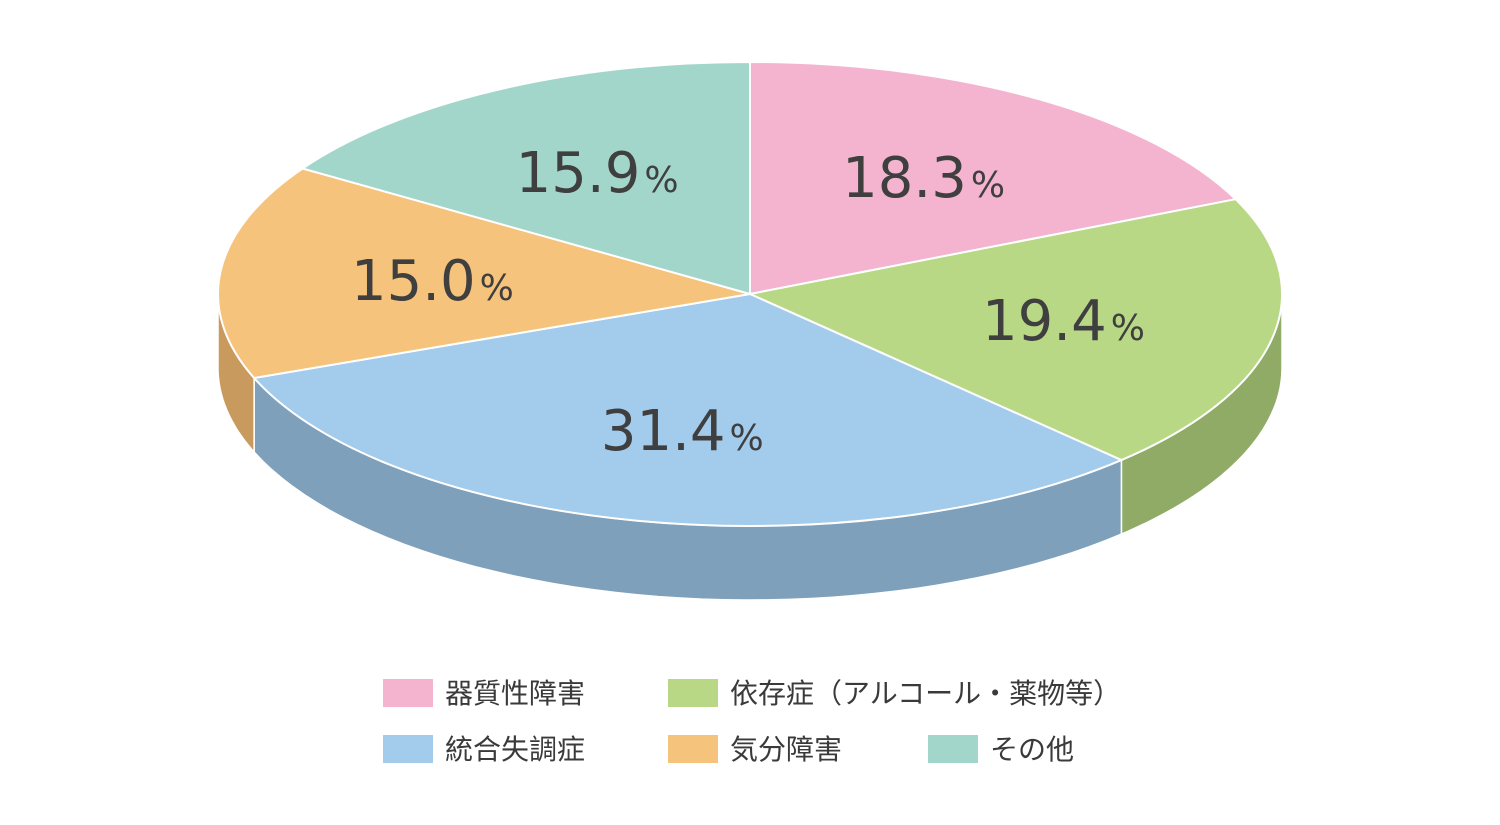  Describe the element at coordinates (578, 173) in the screenshot. I see `slice-value-number: 15.9` at that location.